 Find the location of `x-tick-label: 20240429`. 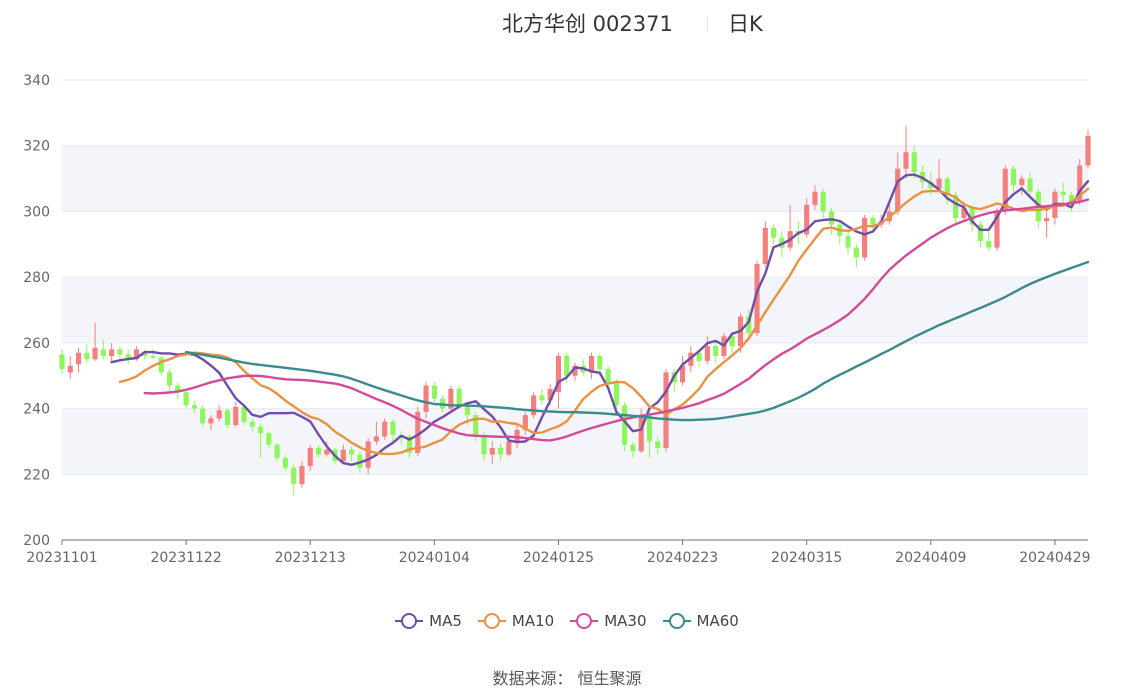

x-tick-label: 20240429 is located at coordinates (1054, 558).